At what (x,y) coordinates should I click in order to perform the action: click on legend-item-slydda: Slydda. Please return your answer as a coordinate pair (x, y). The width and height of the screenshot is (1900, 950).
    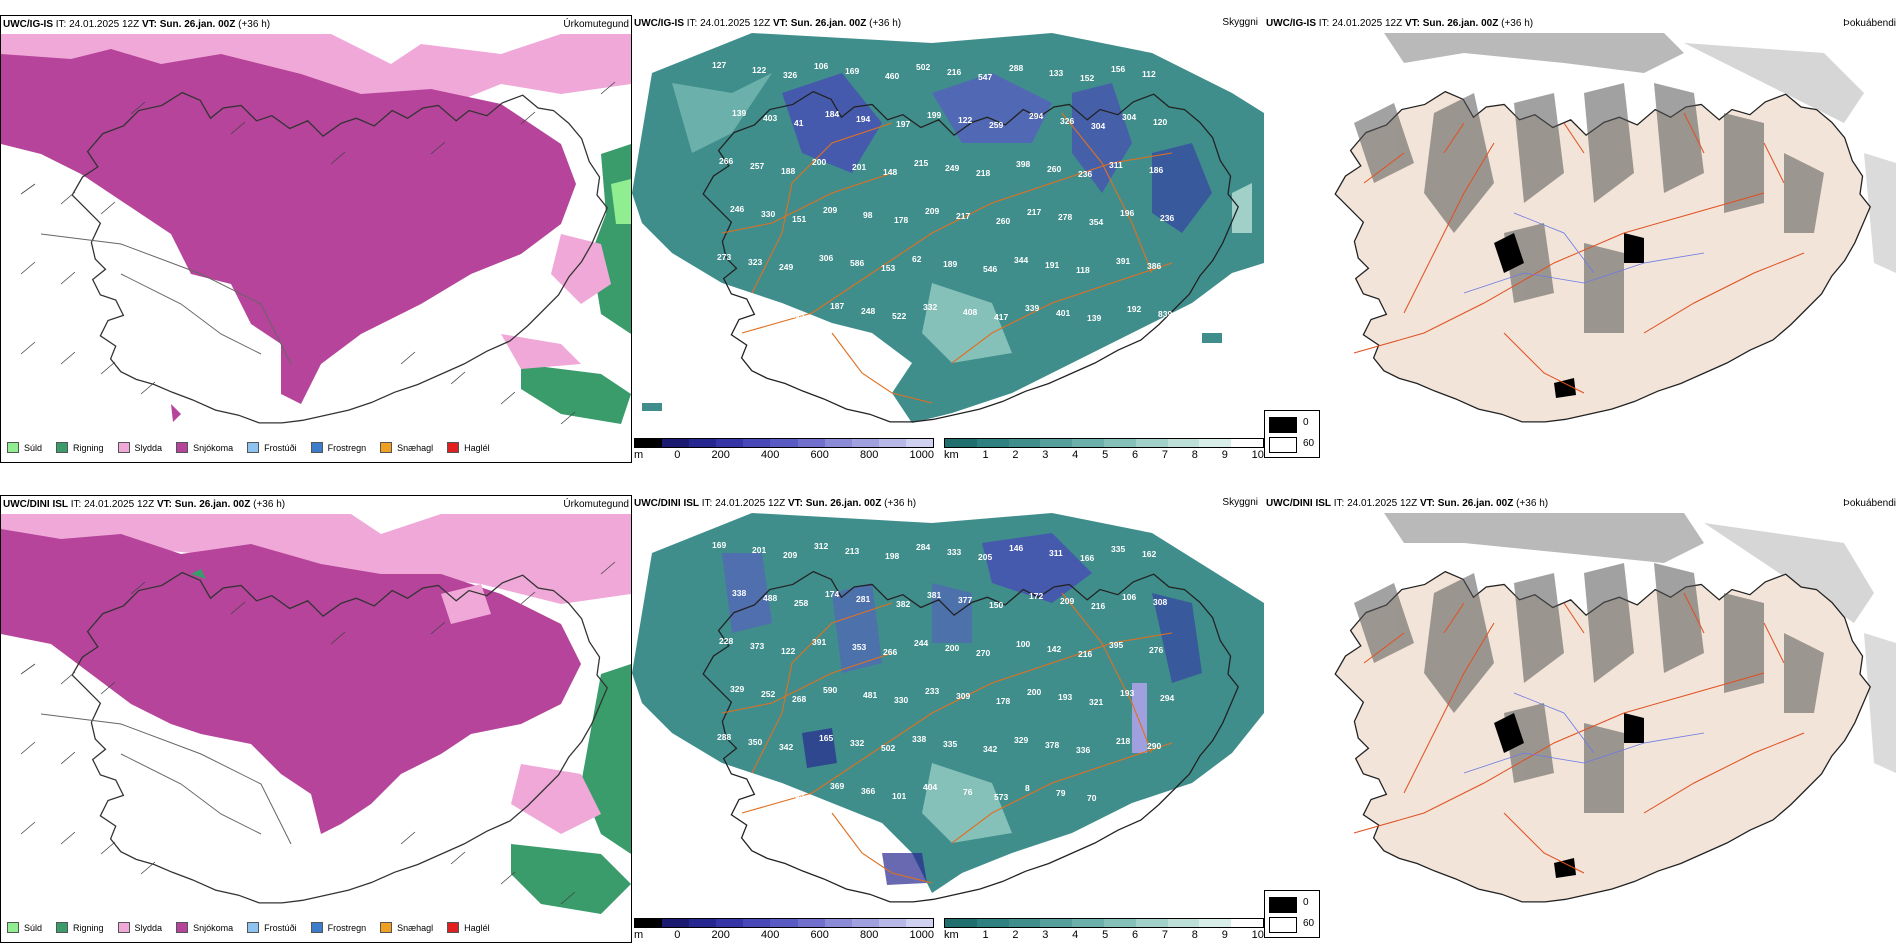
    Looking at the image, I should click on (139, 927).